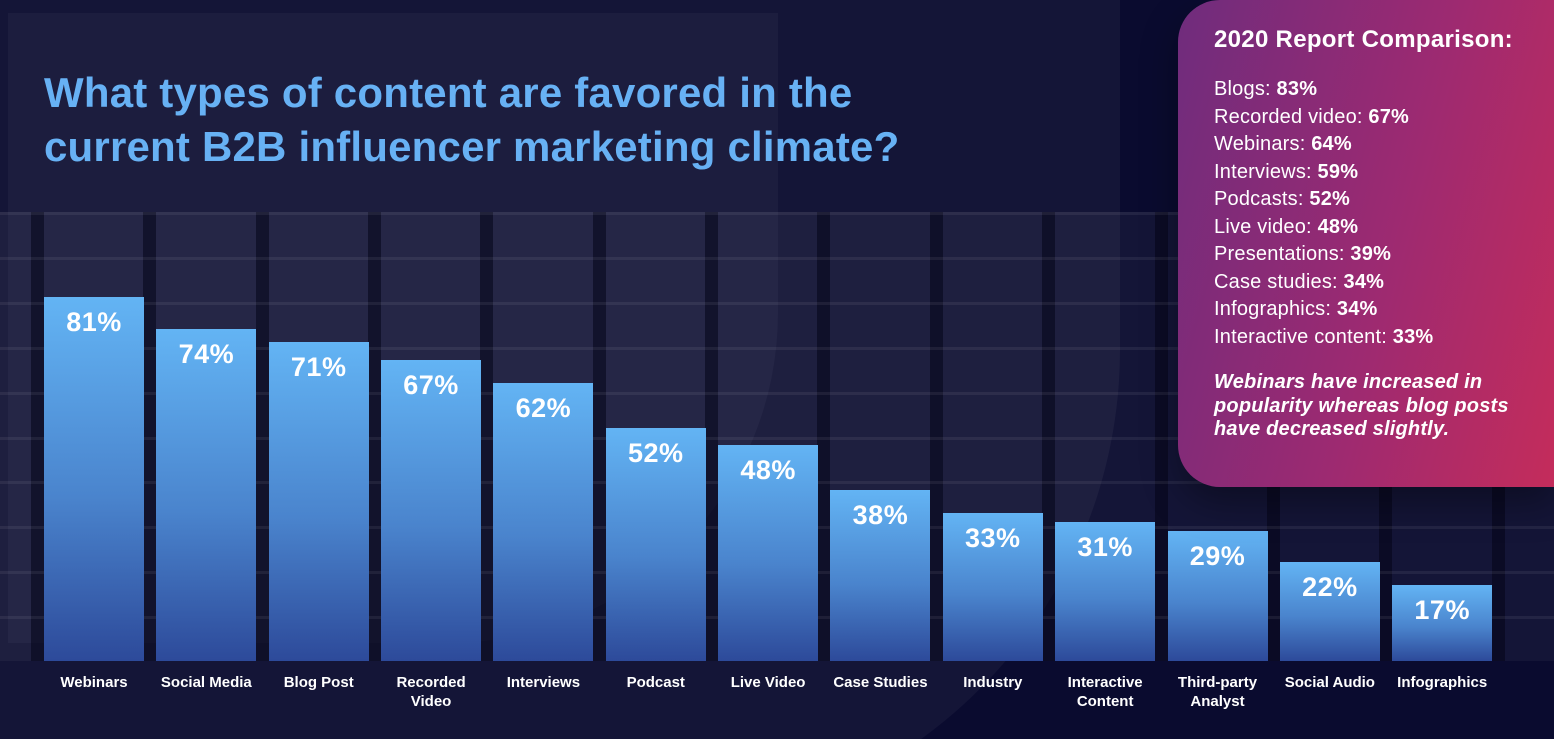 The height and width of the screenshot is (739, 1554). I want to click on bar-infographics: 17%, so click(1442, 623).